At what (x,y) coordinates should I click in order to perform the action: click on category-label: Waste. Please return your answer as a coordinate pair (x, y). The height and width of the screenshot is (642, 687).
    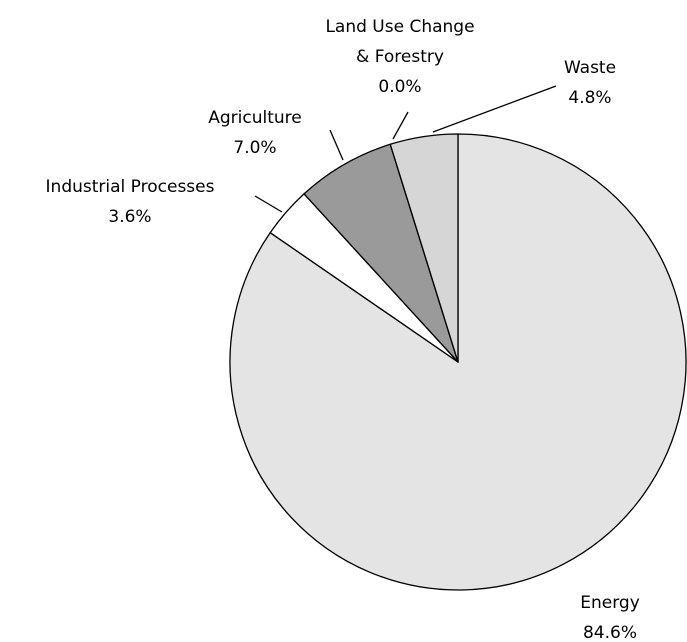
    Looking at the image, I should click on (590, 68).